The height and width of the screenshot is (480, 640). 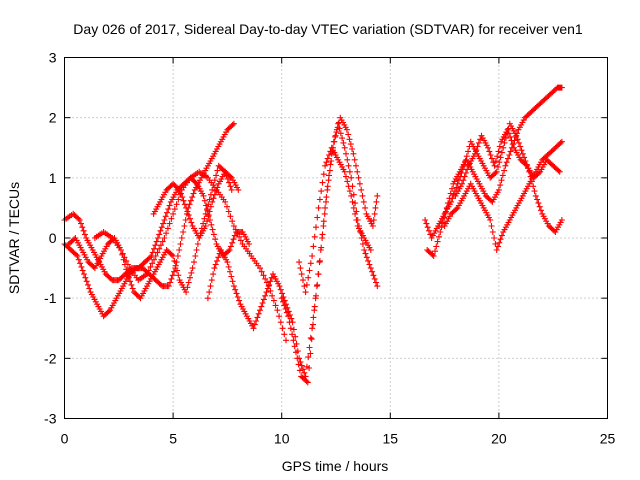 What do you see at coordinates (50, 298) in the screenshot?
I see `y-tick-label: -1` at bounding box center [50, 298].